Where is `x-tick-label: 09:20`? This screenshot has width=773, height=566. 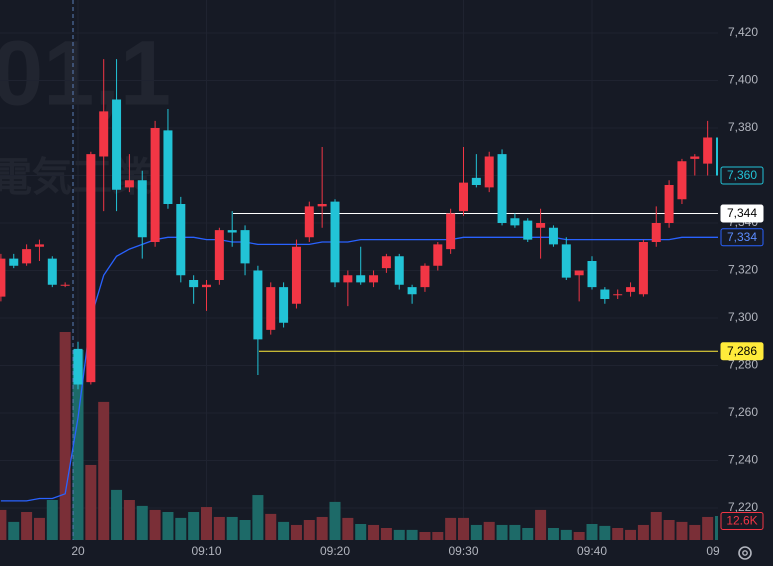
x-tick-label: 09:20 is located at coordinates (335, 551).